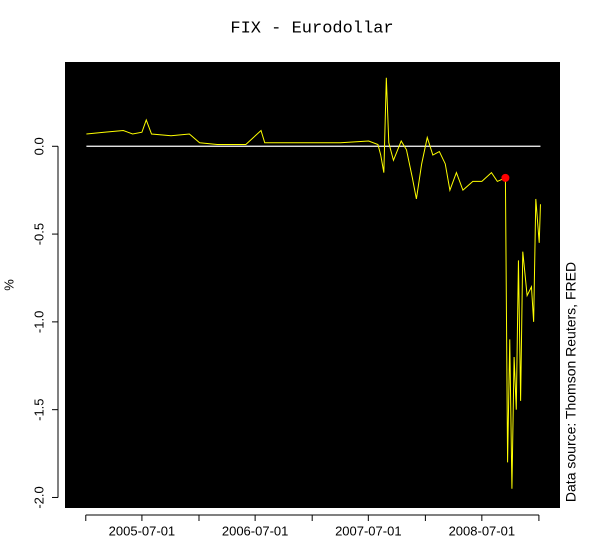  I want to click on x-tick-label: 2005-07-01, so click(142, 530).